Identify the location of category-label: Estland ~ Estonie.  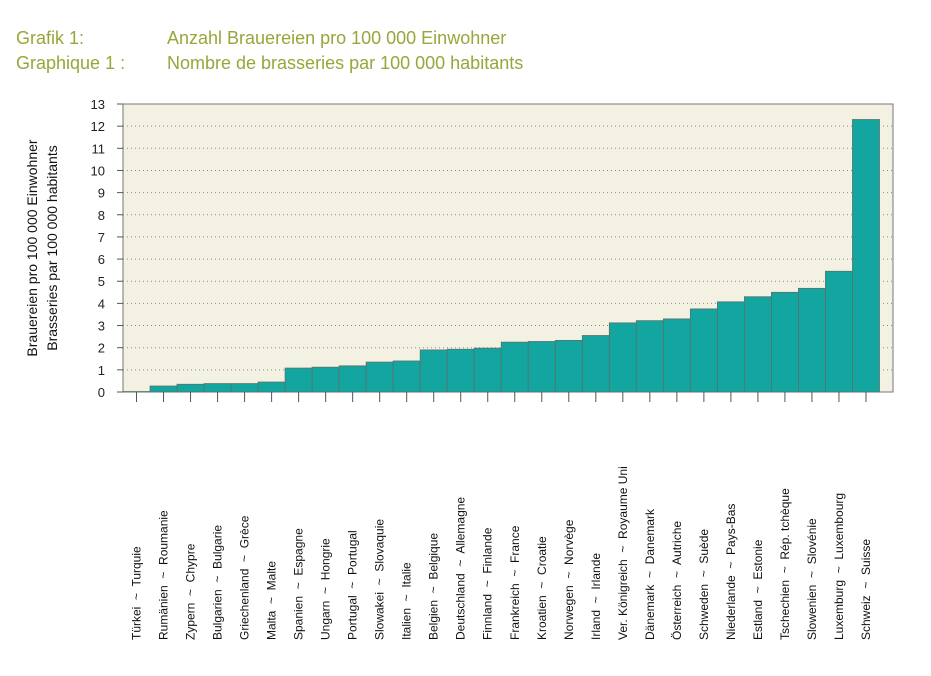
(758, 589).